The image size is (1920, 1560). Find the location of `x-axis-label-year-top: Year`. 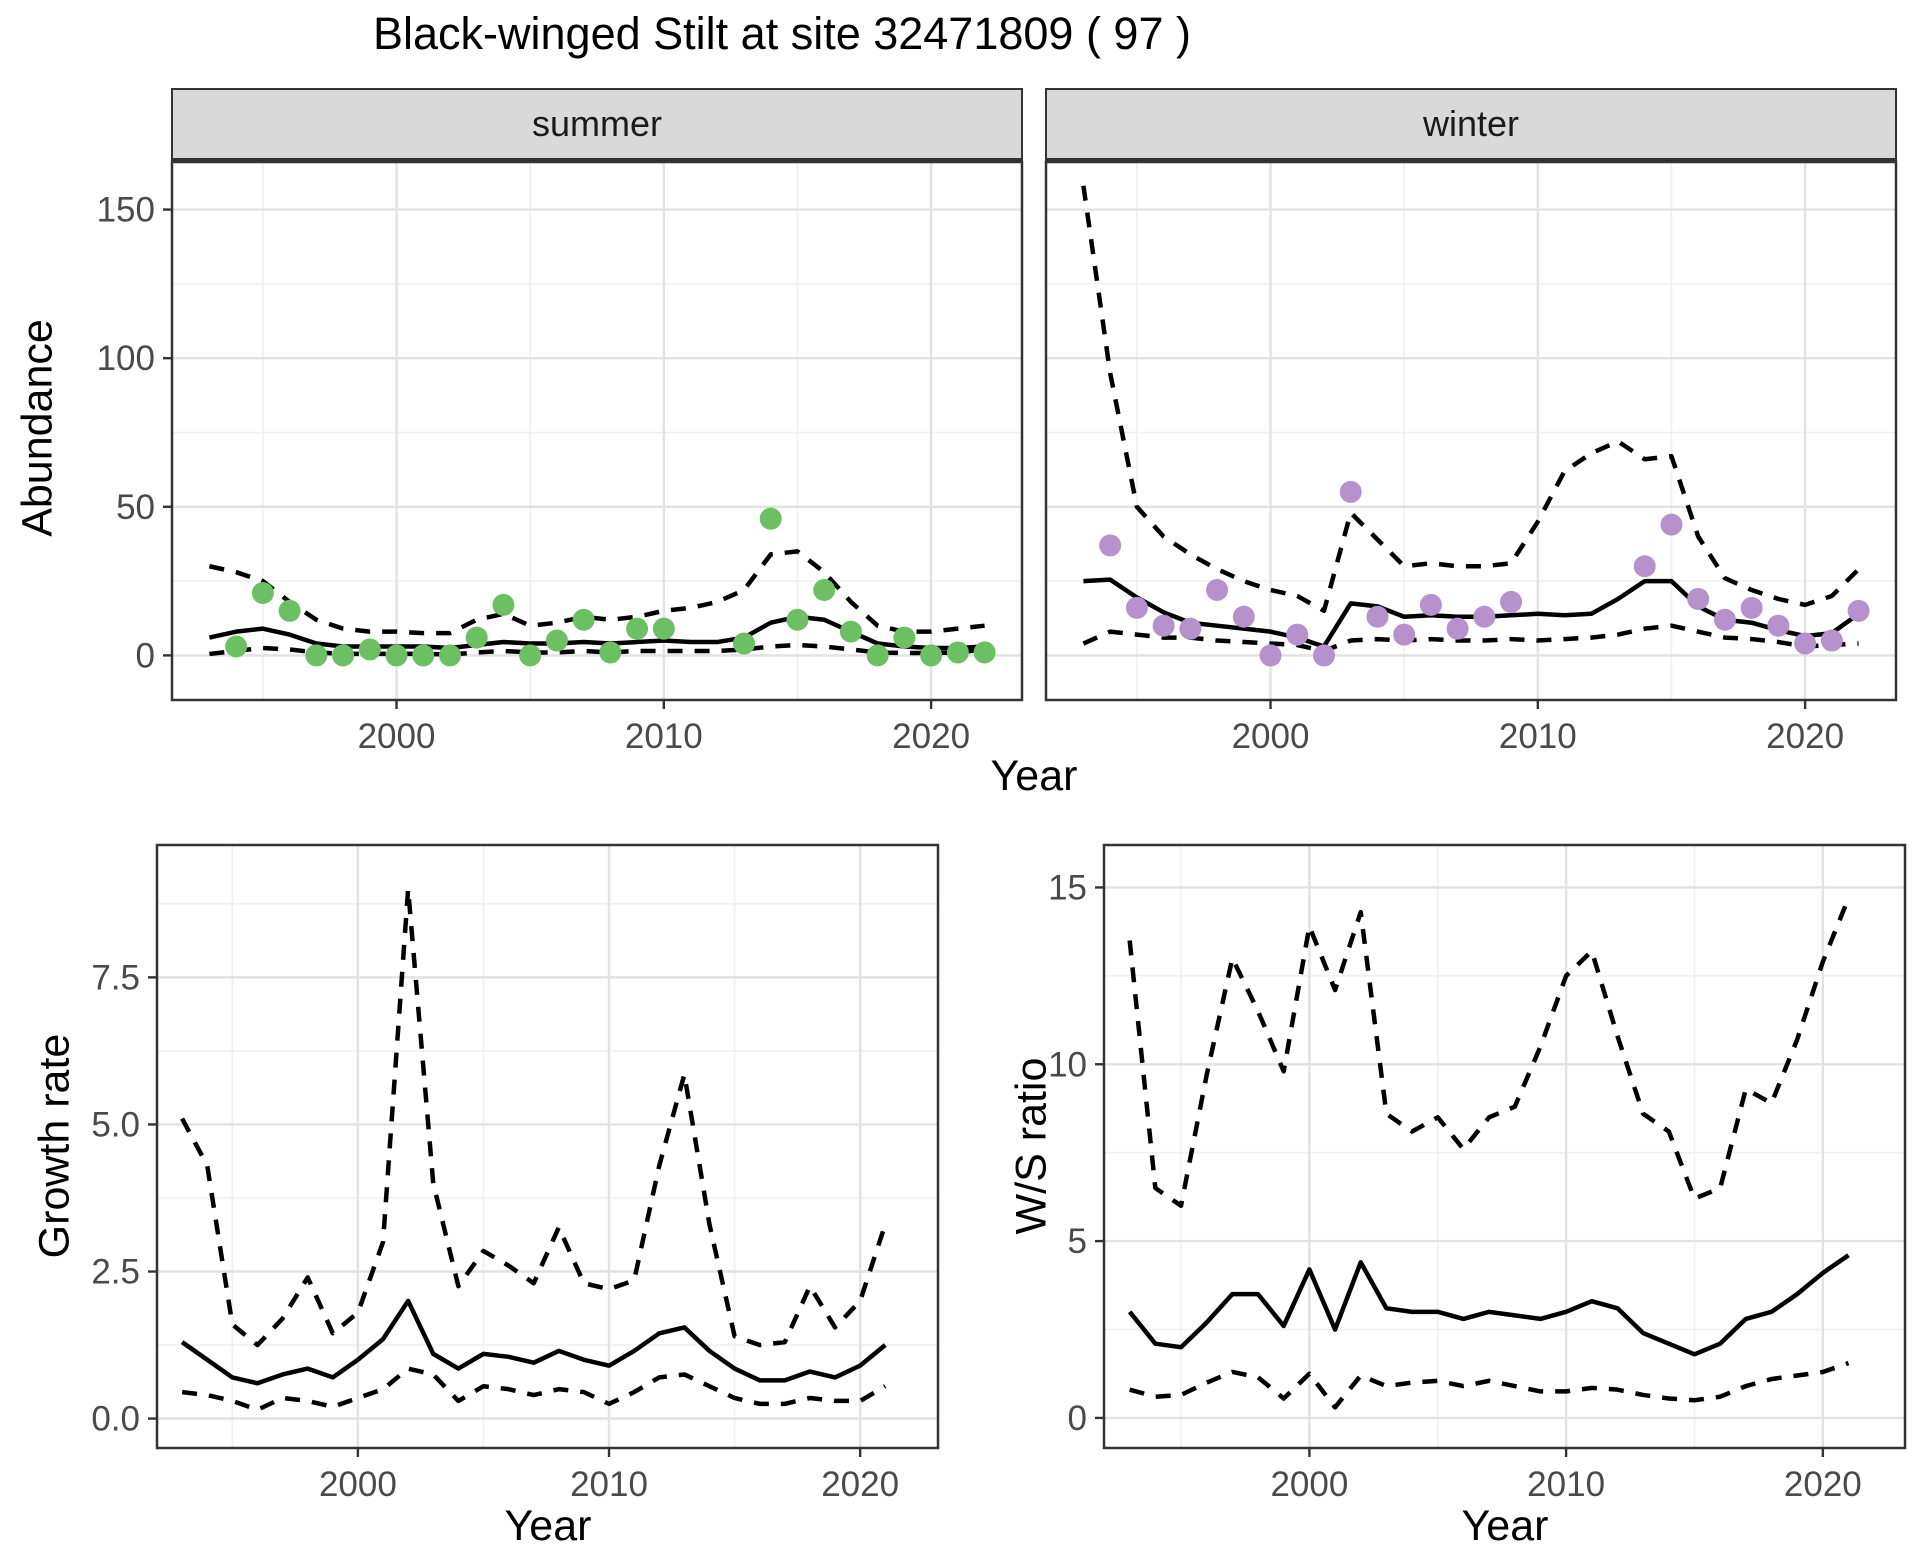

x-axis-label-year-top: Year is located at coordinates (1034, 776).